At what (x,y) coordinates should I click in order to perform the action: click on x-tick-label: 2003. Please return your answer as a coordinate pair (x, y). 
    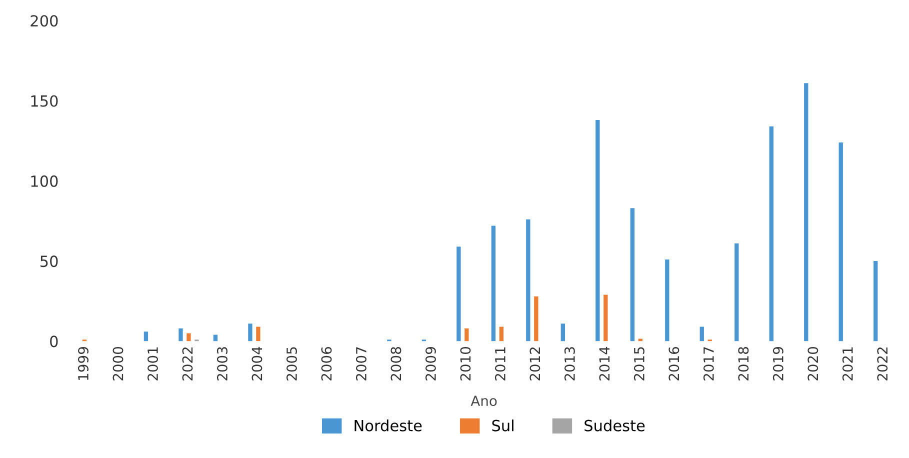
    Looking at the image, I should click on (222, 363).